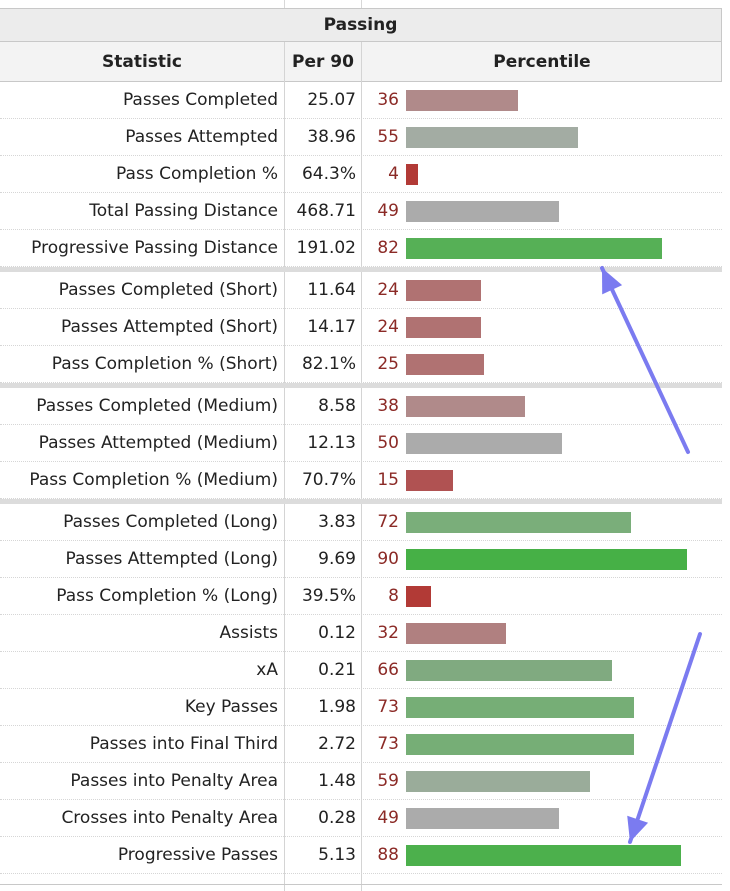 The height and width of the screenshot is (891, 730). What do you see at coordinates (388, 855) in the screenshot?
I see `percentile-value: 88` at bounding box center [388, 855].